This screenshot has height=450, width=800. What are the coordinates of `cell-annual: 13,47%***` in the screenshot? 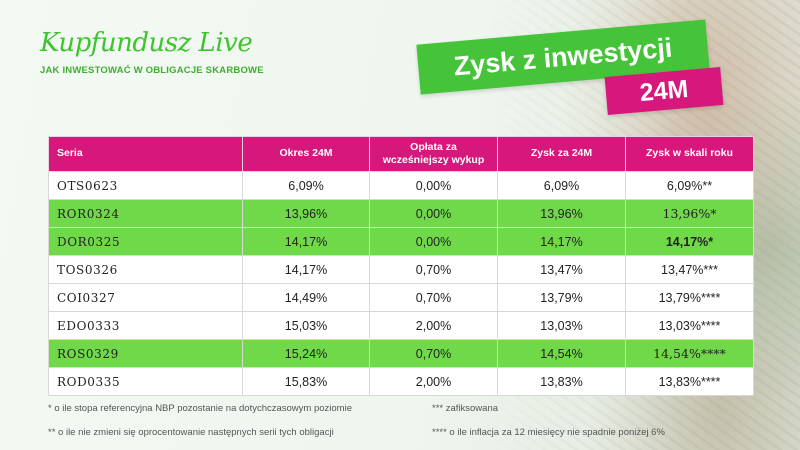 It's located at (689, 269).